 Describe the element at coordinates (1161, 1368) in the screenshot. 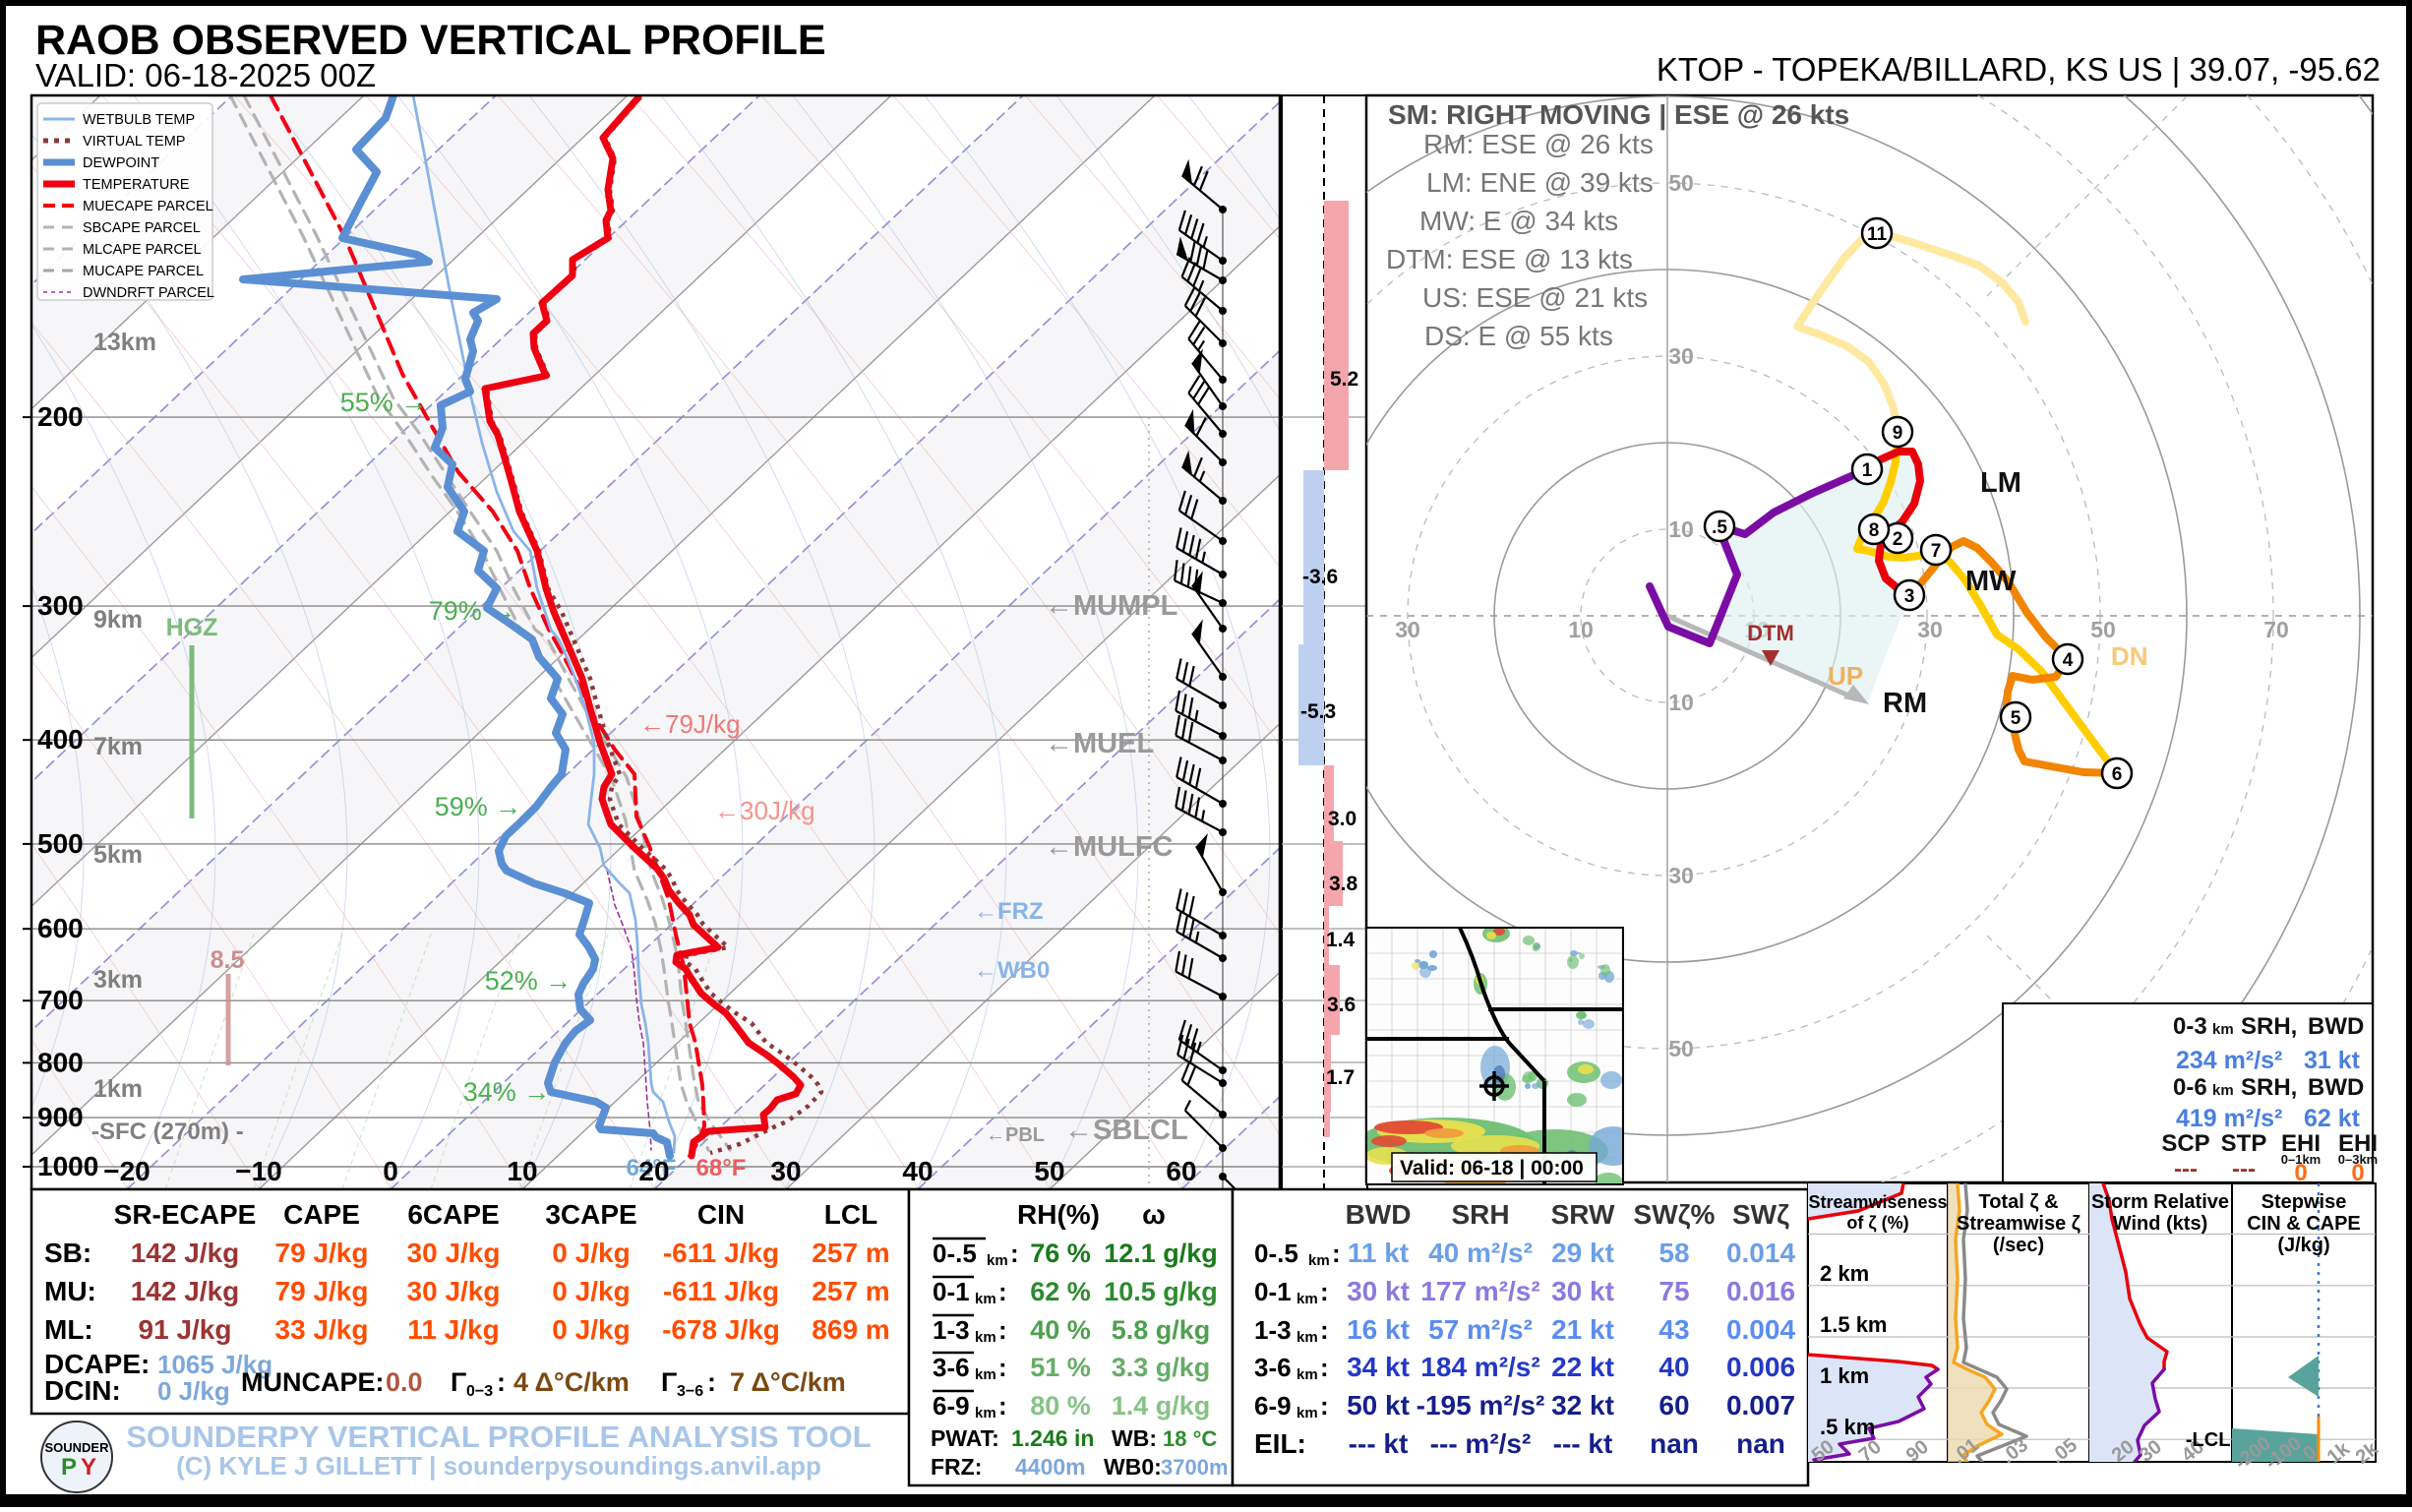

I see `svg-text: 3.3 g/kg` at that location.